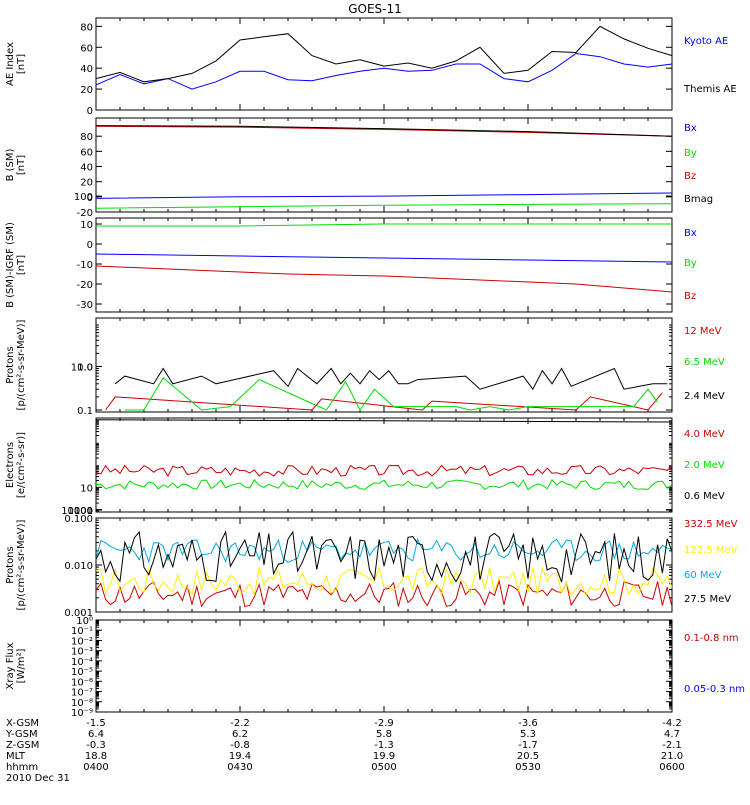 This screenshot has height=805, width=750. Describe the element at coordinates (359, 168) in the screenshot. I see `panel-bsm: -20 0 20 40 60 80 100 B (SM) [nT] Bx By Bz Bmag` at that location.